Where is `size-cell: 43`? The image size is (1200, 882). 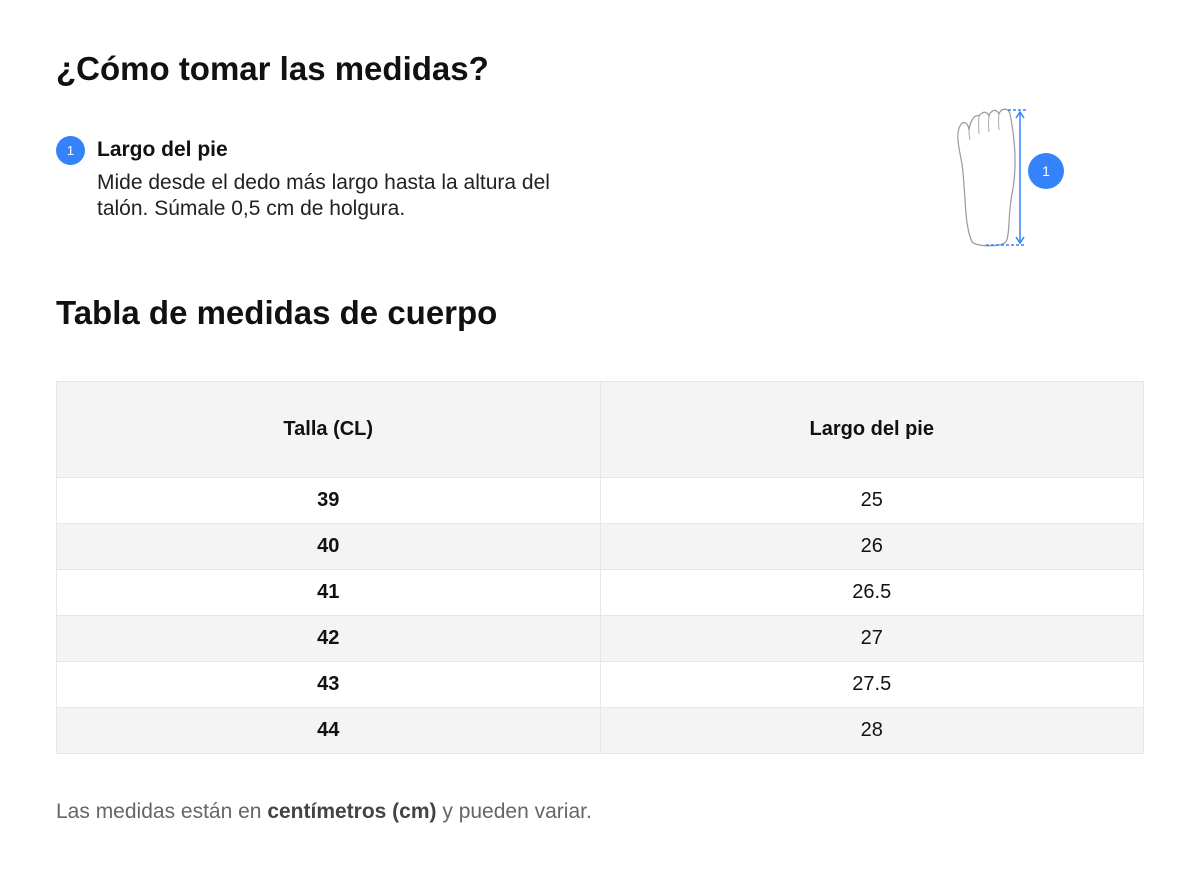 size-cell: 43 is located at coordinates (328, 684).